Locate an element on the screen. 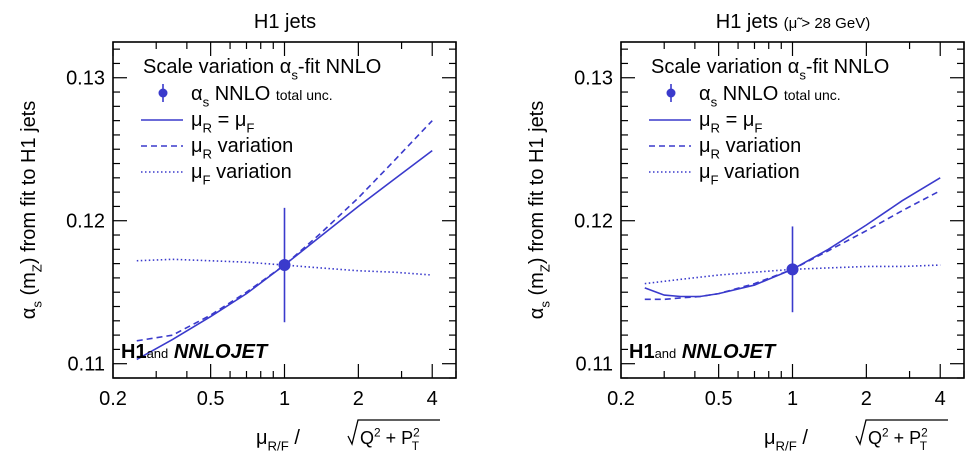 The height and width of the screenshot is (459, 976). y-axis-label-part-4: ) from fit to H1 jets is located at coordinates (537, 182).